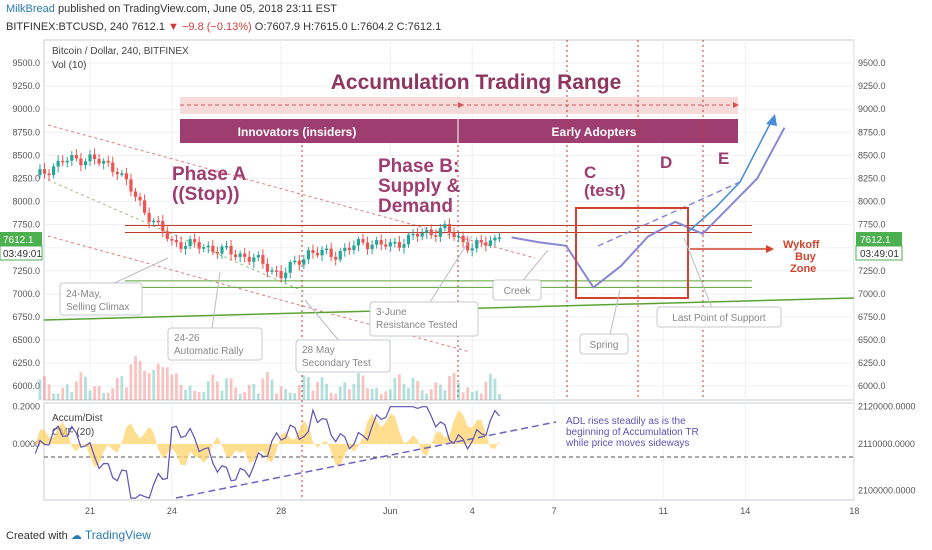 Image resolution: width=932 pixels, height=550 pixels. What do you see at coordinates (117, 535) in the screenshot?
I see `tradingview-link: TradingView` at bounding box center [117, 535].